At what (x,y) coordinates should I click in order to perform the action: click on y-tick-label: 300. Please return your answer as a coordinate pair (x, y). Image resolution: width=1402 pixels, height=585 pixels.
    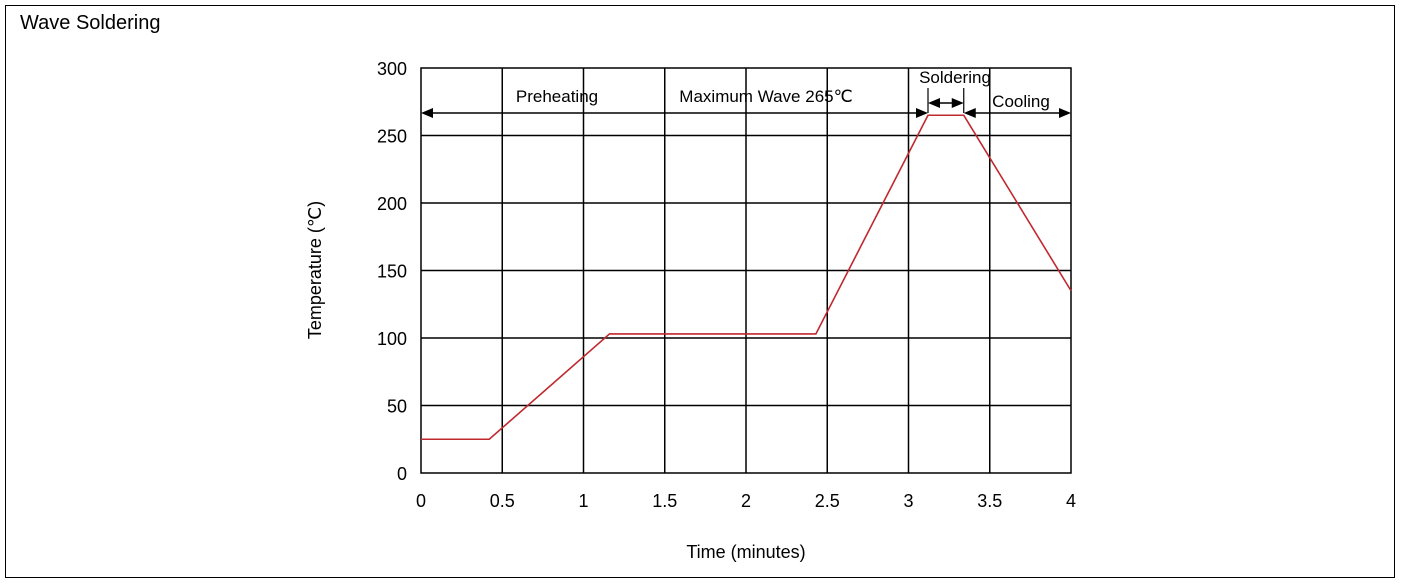
    Looking at the image, I should click on (392, 69).